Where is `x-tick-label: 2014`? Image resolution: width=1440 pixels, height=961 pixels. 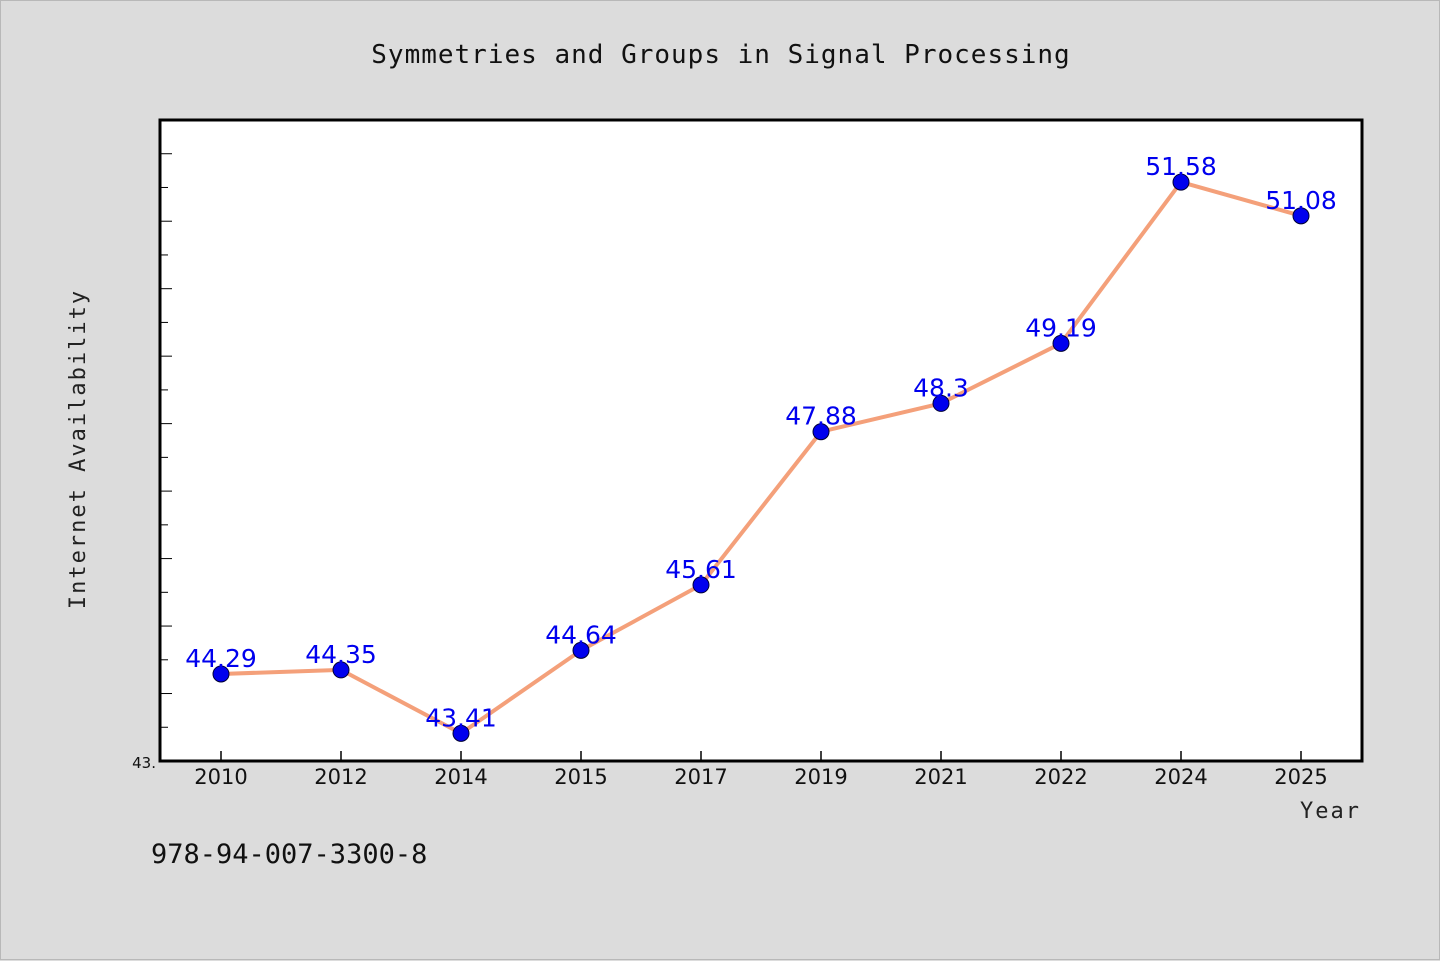 x-tick-label: 2014 is located at coordinates (460, 777).